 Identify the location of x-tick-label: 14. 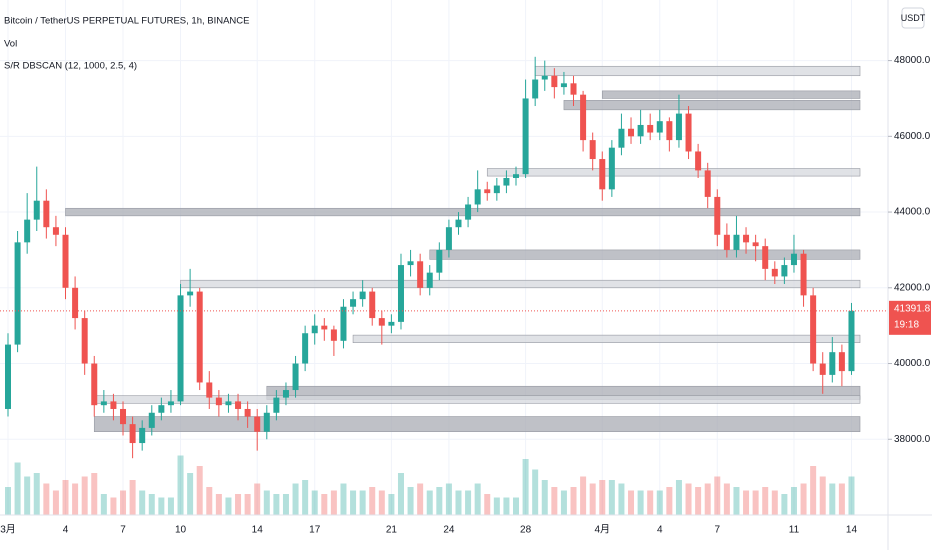
(258, 530).